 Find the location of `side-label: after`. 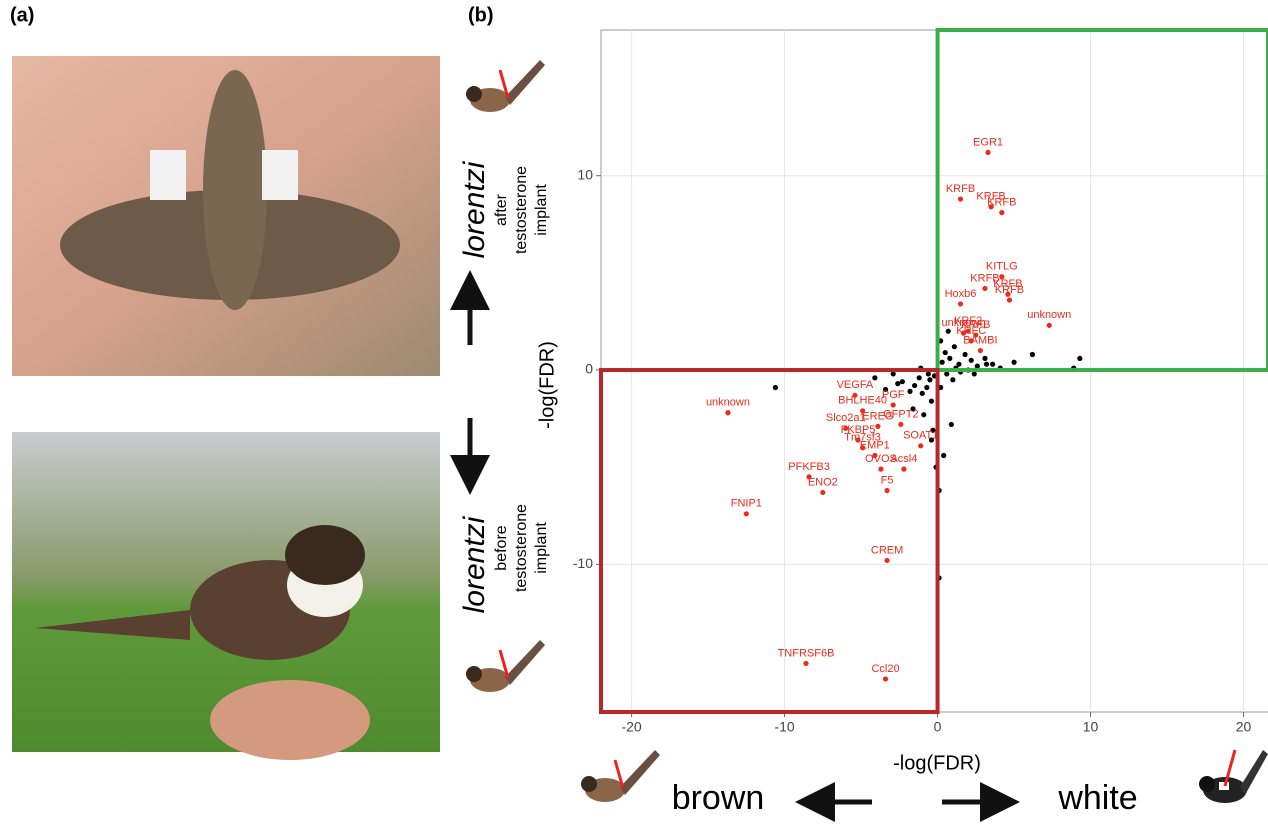

side-label: after is located at coordinates (501, 209).